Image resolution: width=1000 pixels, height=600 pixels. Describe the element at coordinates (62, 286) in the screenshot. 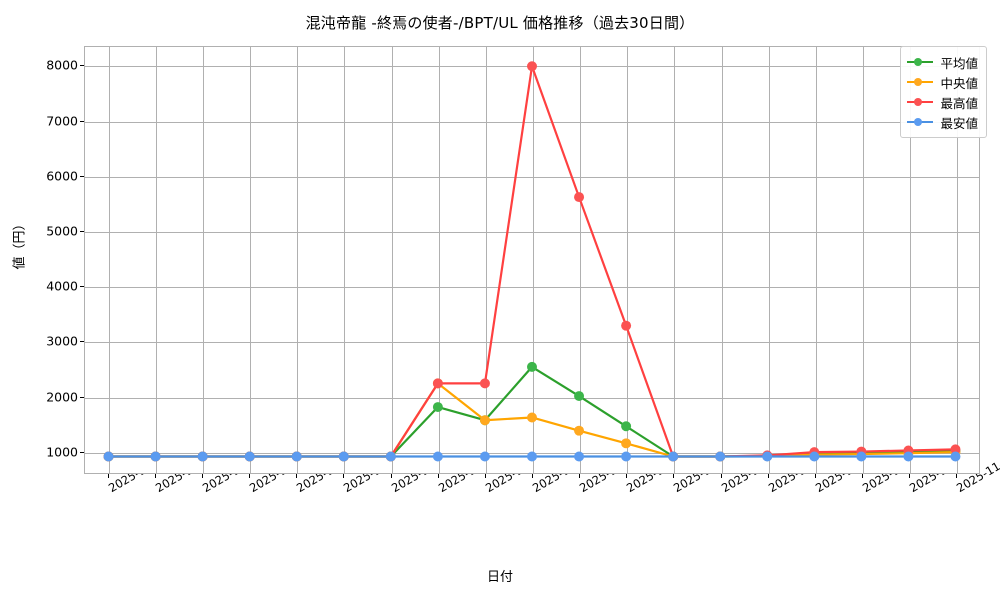

I see `y-tick-label: 4000` at that location.